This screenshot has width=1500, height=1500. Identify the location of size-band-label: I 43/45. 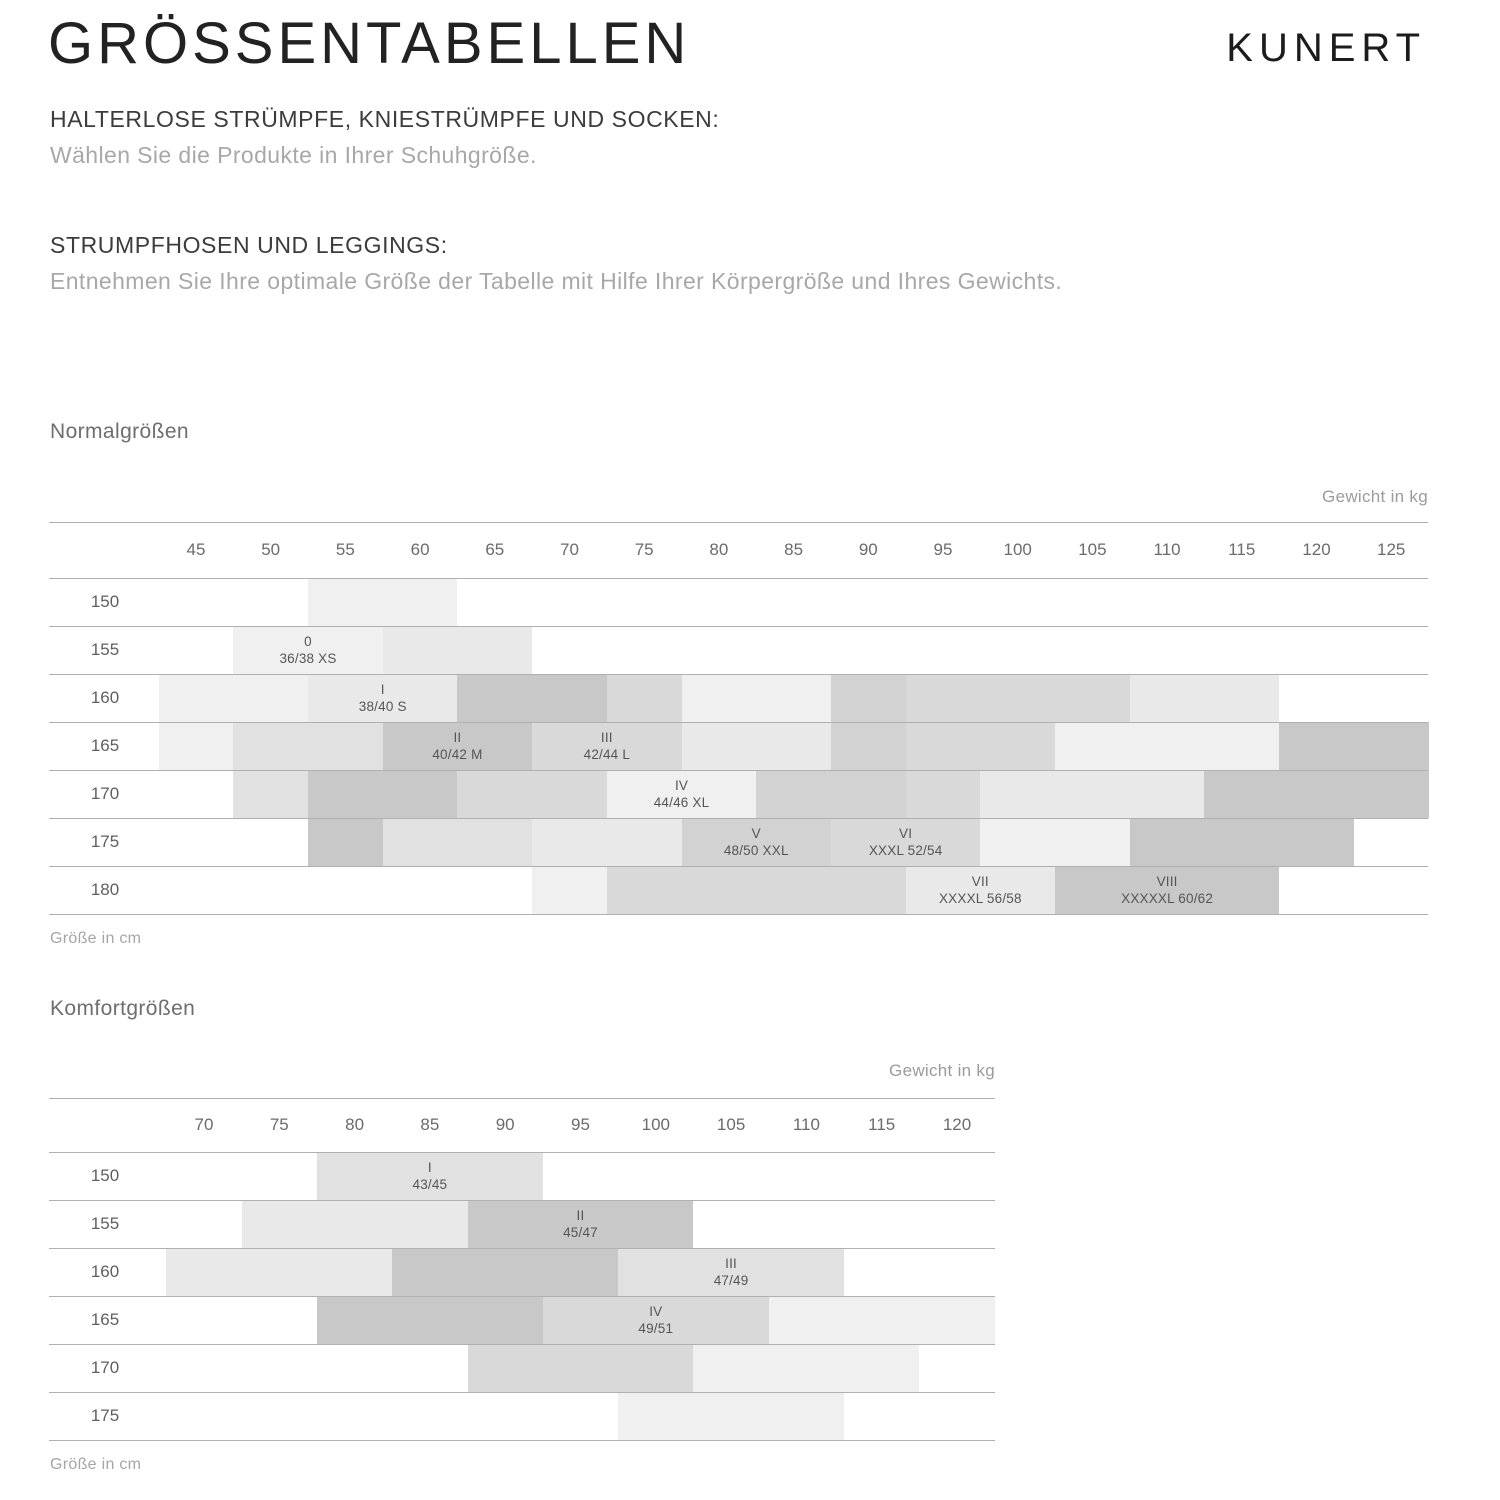
(430, 1176).